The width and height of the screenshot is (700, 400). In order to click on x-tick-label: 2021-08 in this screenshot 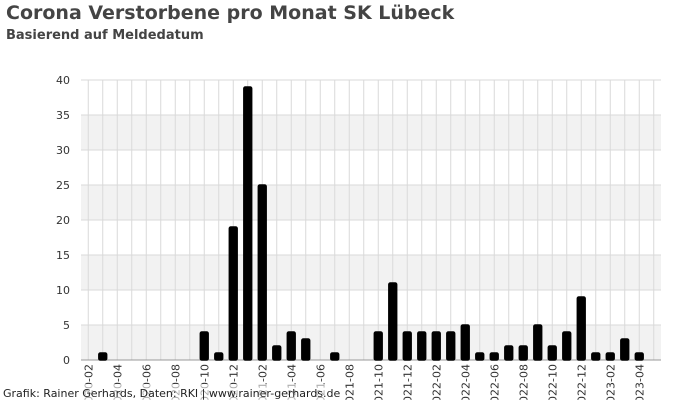, I will do `click(349, 382)`.